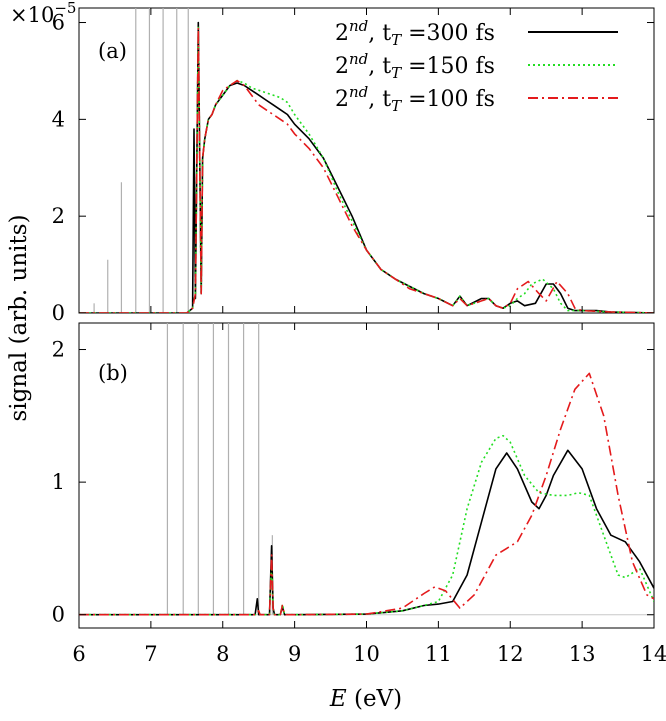 Image resolution: width=666 pixels, height=721 pixels. What do you see at coordinates (58, 119) in the screenshot?
I see `y-tick-label: 4` at bounding box center [58, 119].